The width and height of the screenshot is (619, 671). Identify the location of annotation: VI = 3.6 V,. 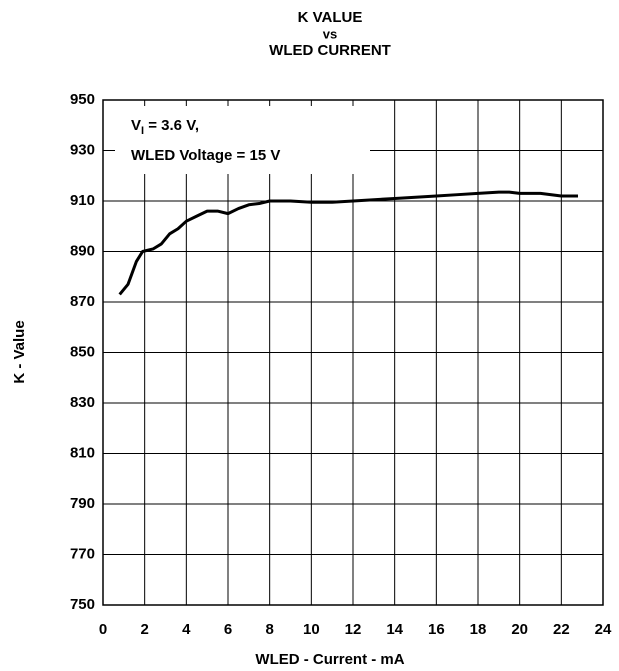
(165, 127).